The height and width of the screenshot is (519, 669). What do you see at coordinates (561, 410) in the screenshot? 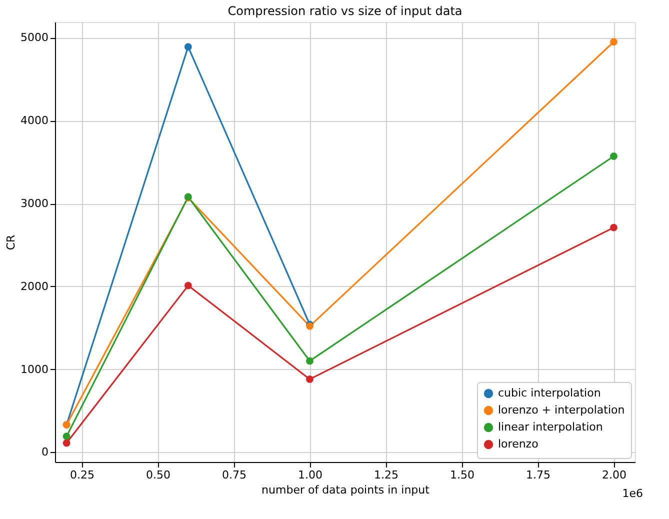
I see `legend-label: lorenzo + interpolation` at bounding box center [561, 410].